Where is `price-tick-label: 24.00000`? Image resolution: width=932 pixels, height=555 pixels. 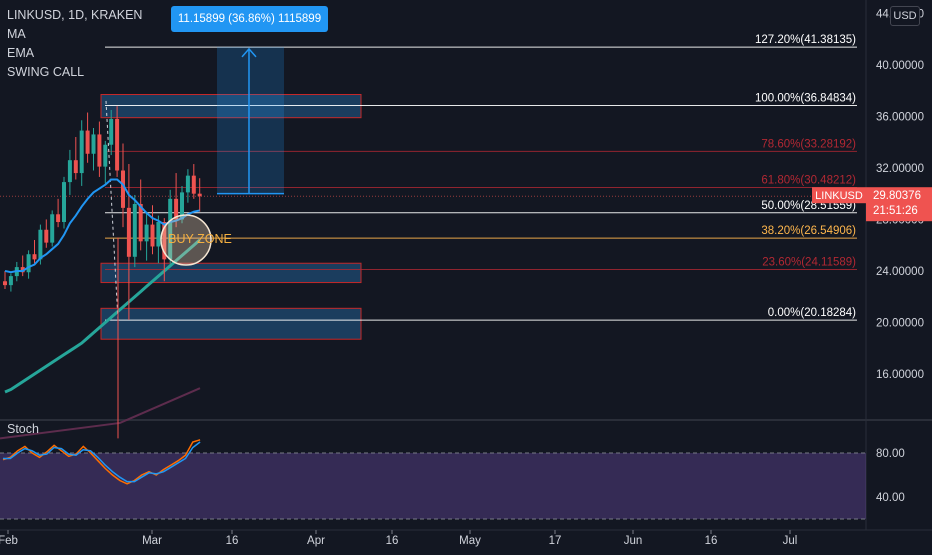
price-tick-label: 24.00000 is located at coordinates (900, 272).